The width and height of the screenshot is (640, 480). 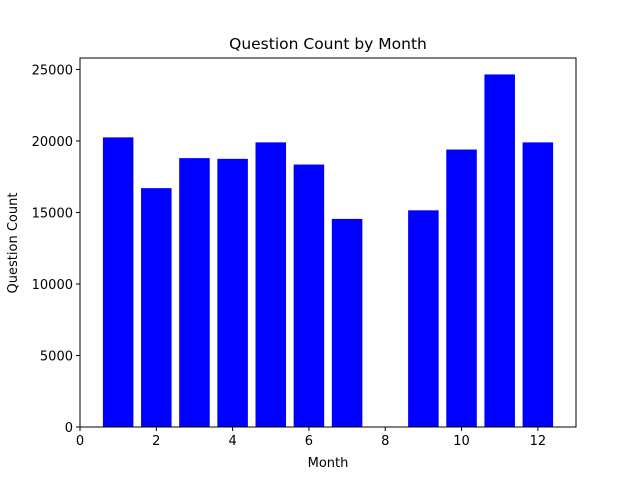 What do you see at coordinates (52, 213) in the screenshot?
I see `y-tick-label: 15000` at bounding box center [52, 213].